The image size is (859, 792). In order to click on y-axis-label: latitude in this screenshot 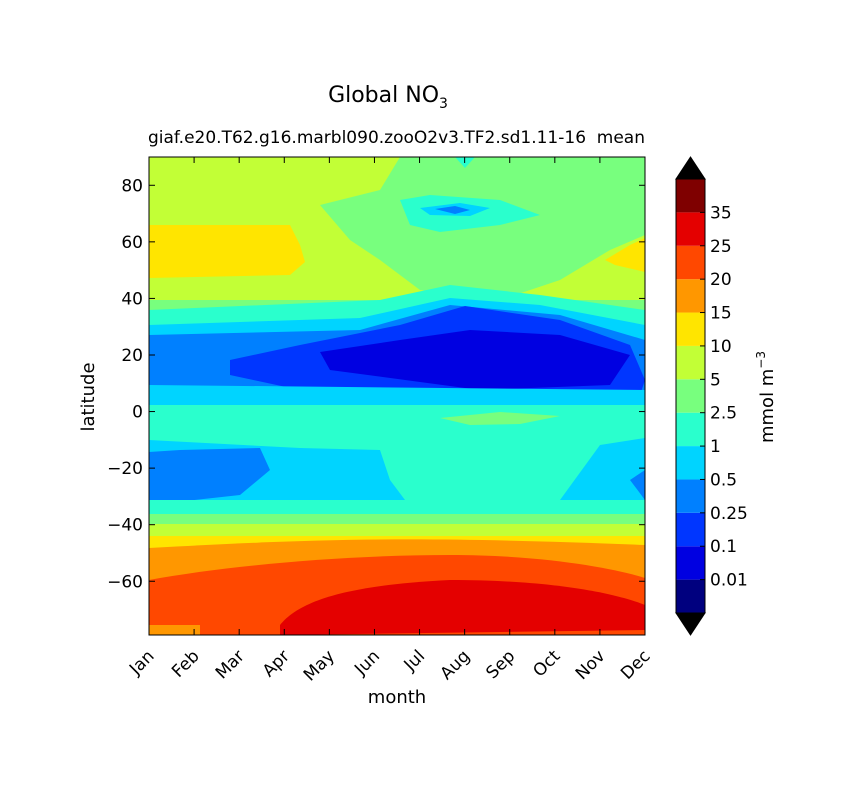, I will do `click(88, 396)`.